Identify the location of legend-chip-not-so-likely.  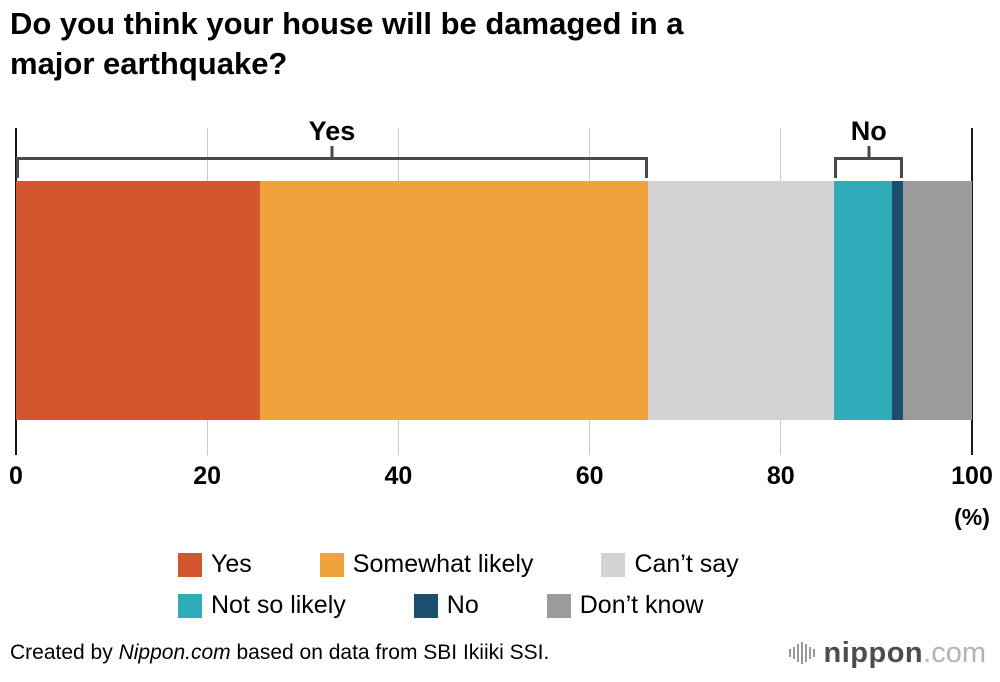
(190, 605).